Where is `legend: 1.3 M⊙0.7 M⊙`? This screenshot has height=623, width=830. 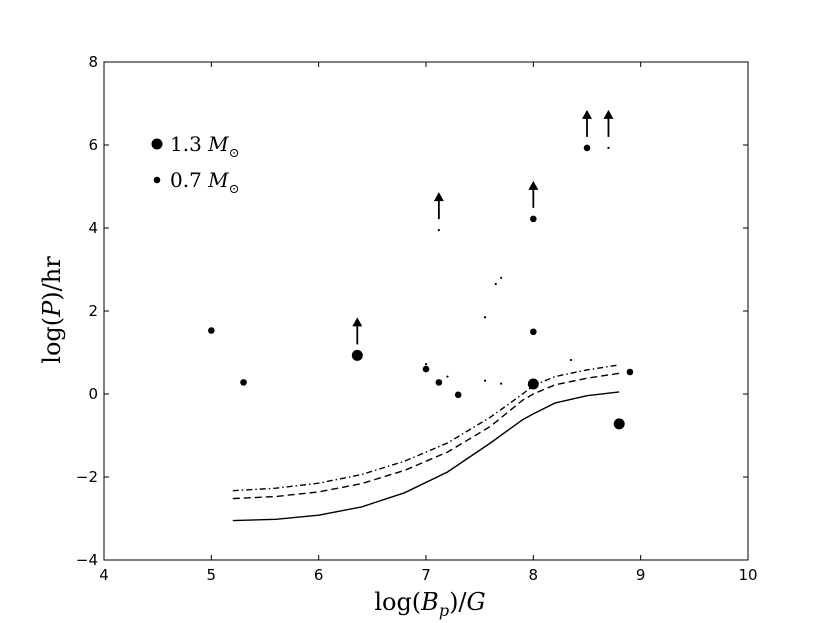 legend: 1.3 M⊙0.7 M⊙ is located at coordinates (195, 164).